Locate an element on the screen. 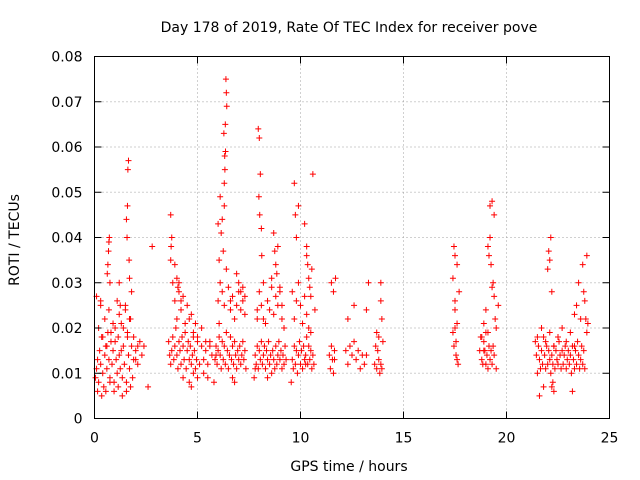 Image resolution: width=640 pixels, height=480 pixels. y-tick-label: 0.05 is located at coordinates (66, 193).